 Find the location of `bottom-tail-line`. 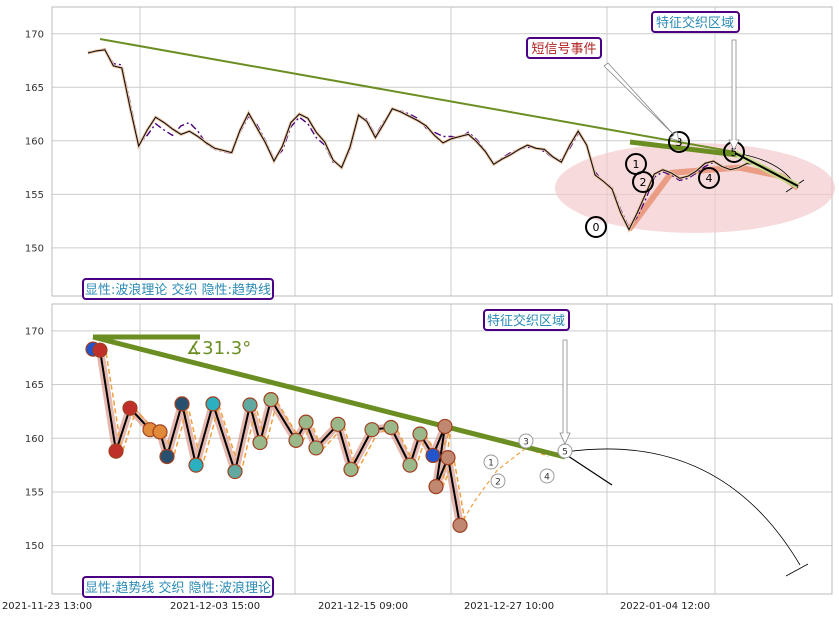

bottom-tail-line is located at coordinates (504, 486).